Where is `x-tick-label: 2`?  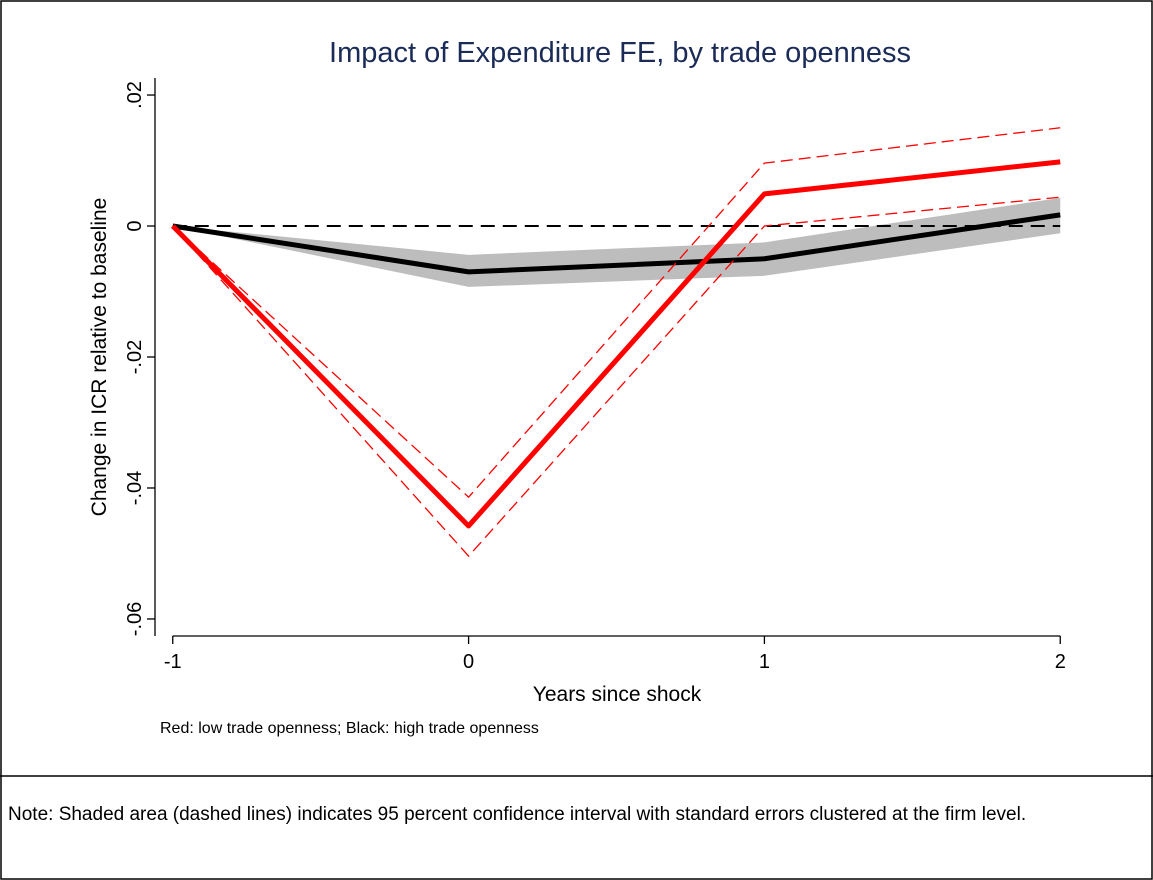
x-tick-label: 2 is located at coordinates (1060, 662).